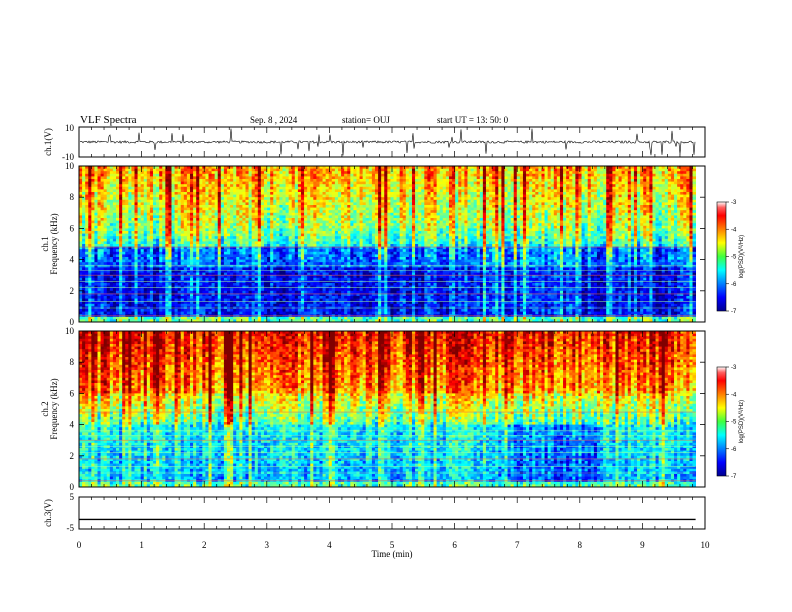 The image size is (792, 612). Describe the element at coordinates (454, 545) in the screenshot. I see `x-tick-label: 6` at that location.